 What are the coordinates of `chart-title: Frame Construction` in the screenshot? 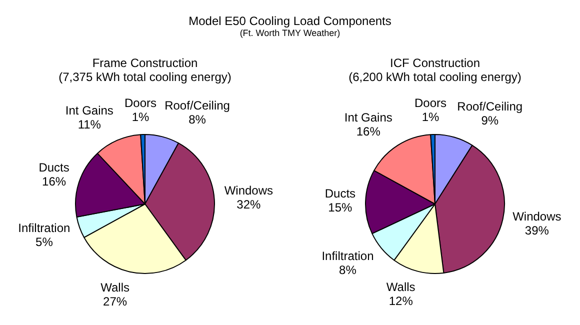 It's located at (145, 63).